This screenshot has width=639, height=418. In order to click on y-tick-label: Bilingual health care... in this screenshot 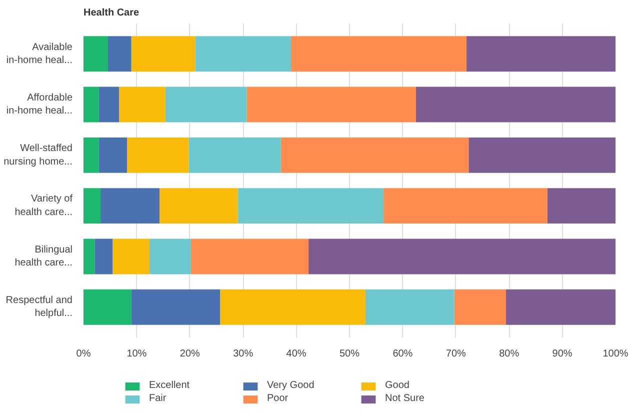, I will do `click(43, 256)`.